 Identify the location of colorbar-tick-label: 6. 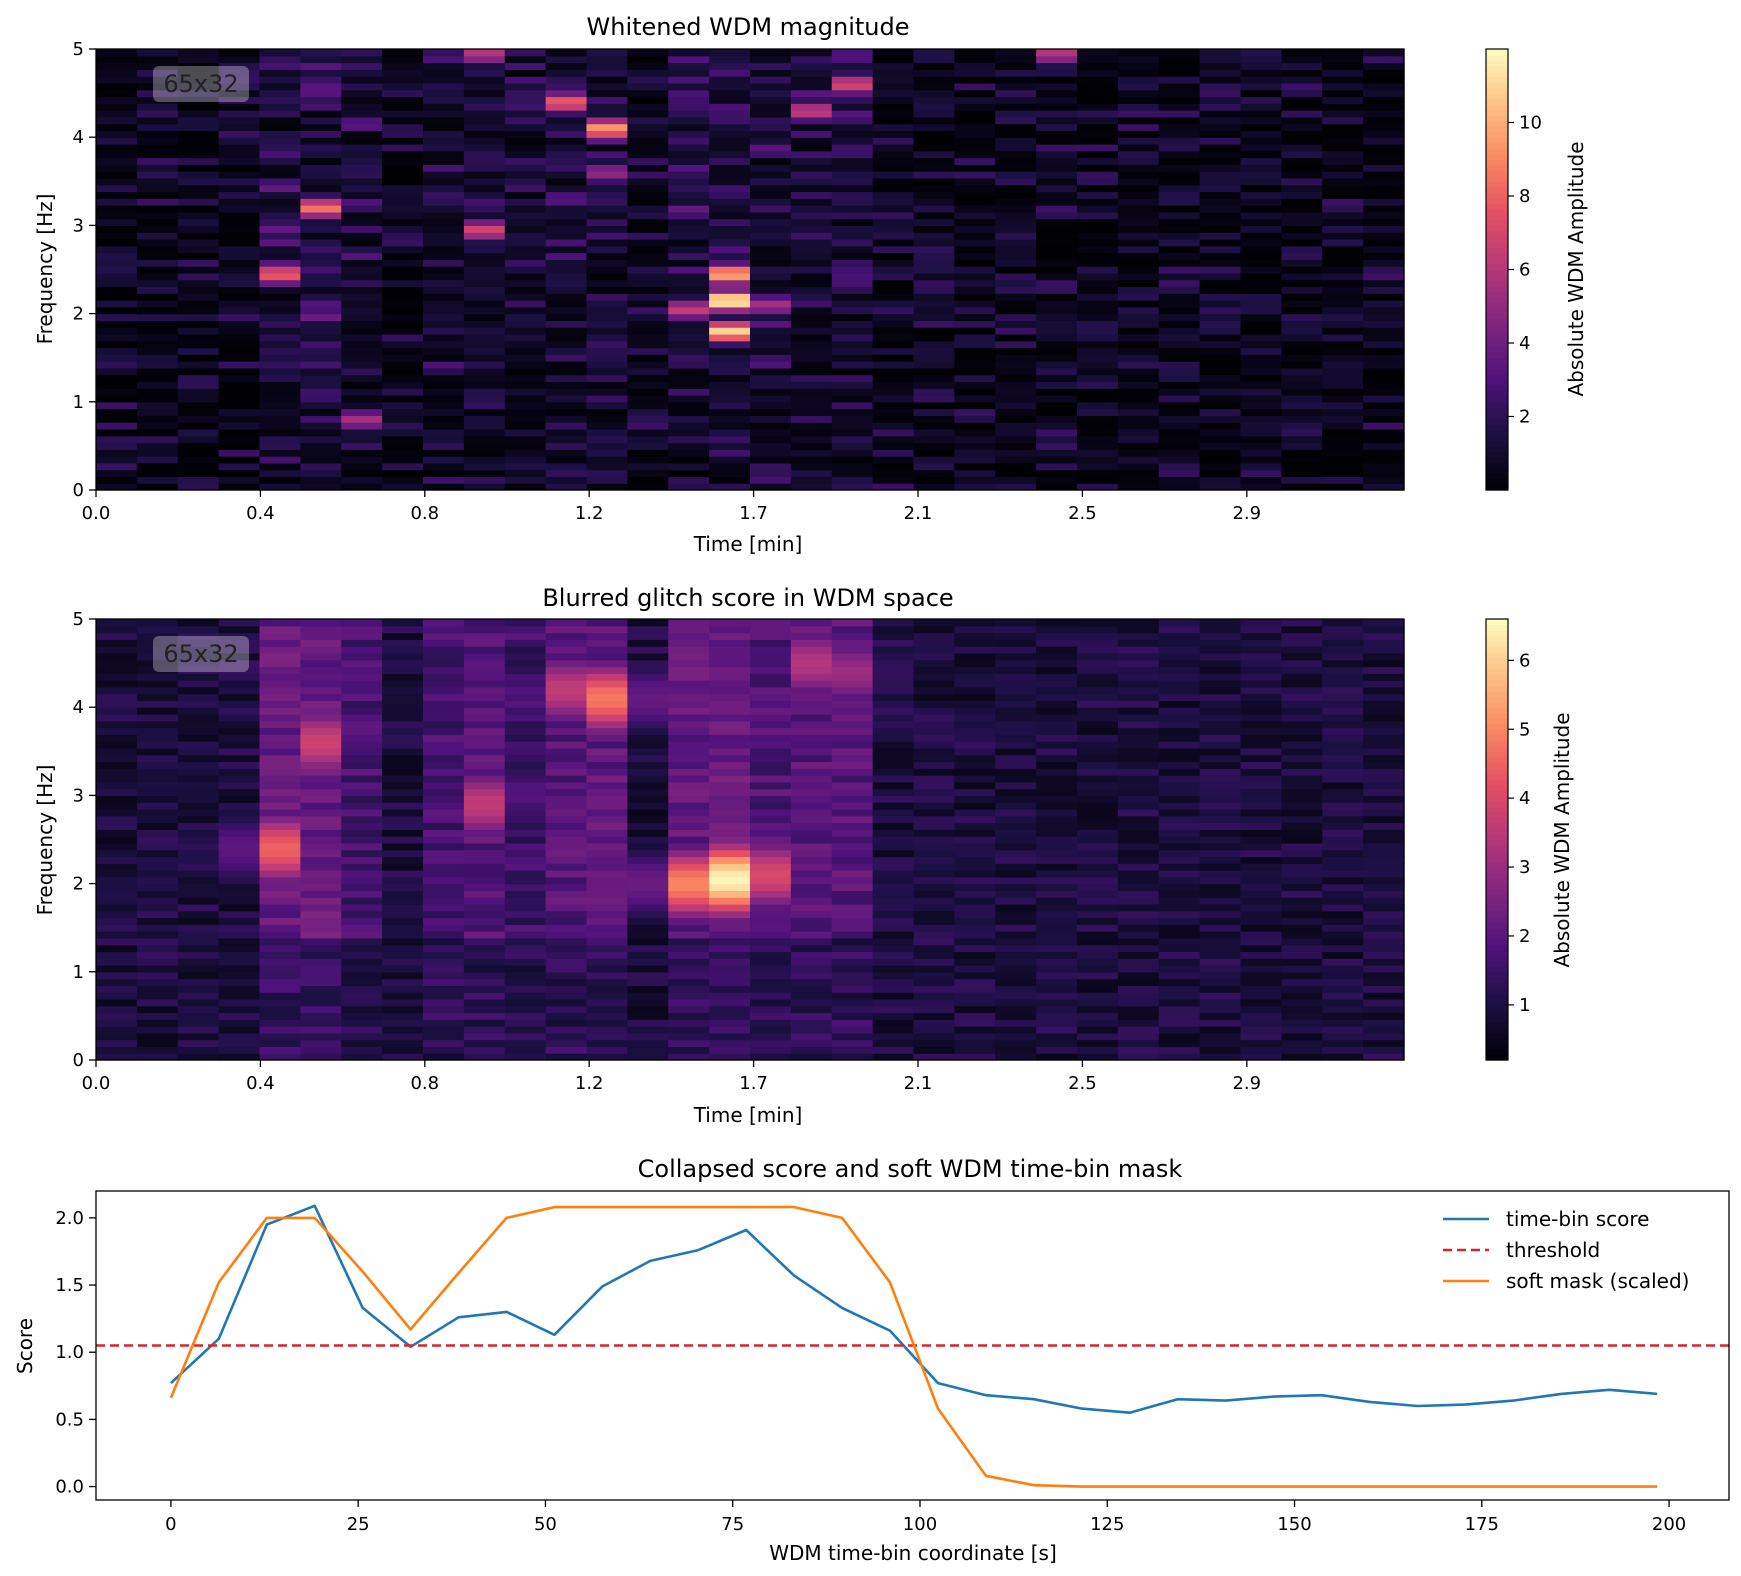
(1524, 270).